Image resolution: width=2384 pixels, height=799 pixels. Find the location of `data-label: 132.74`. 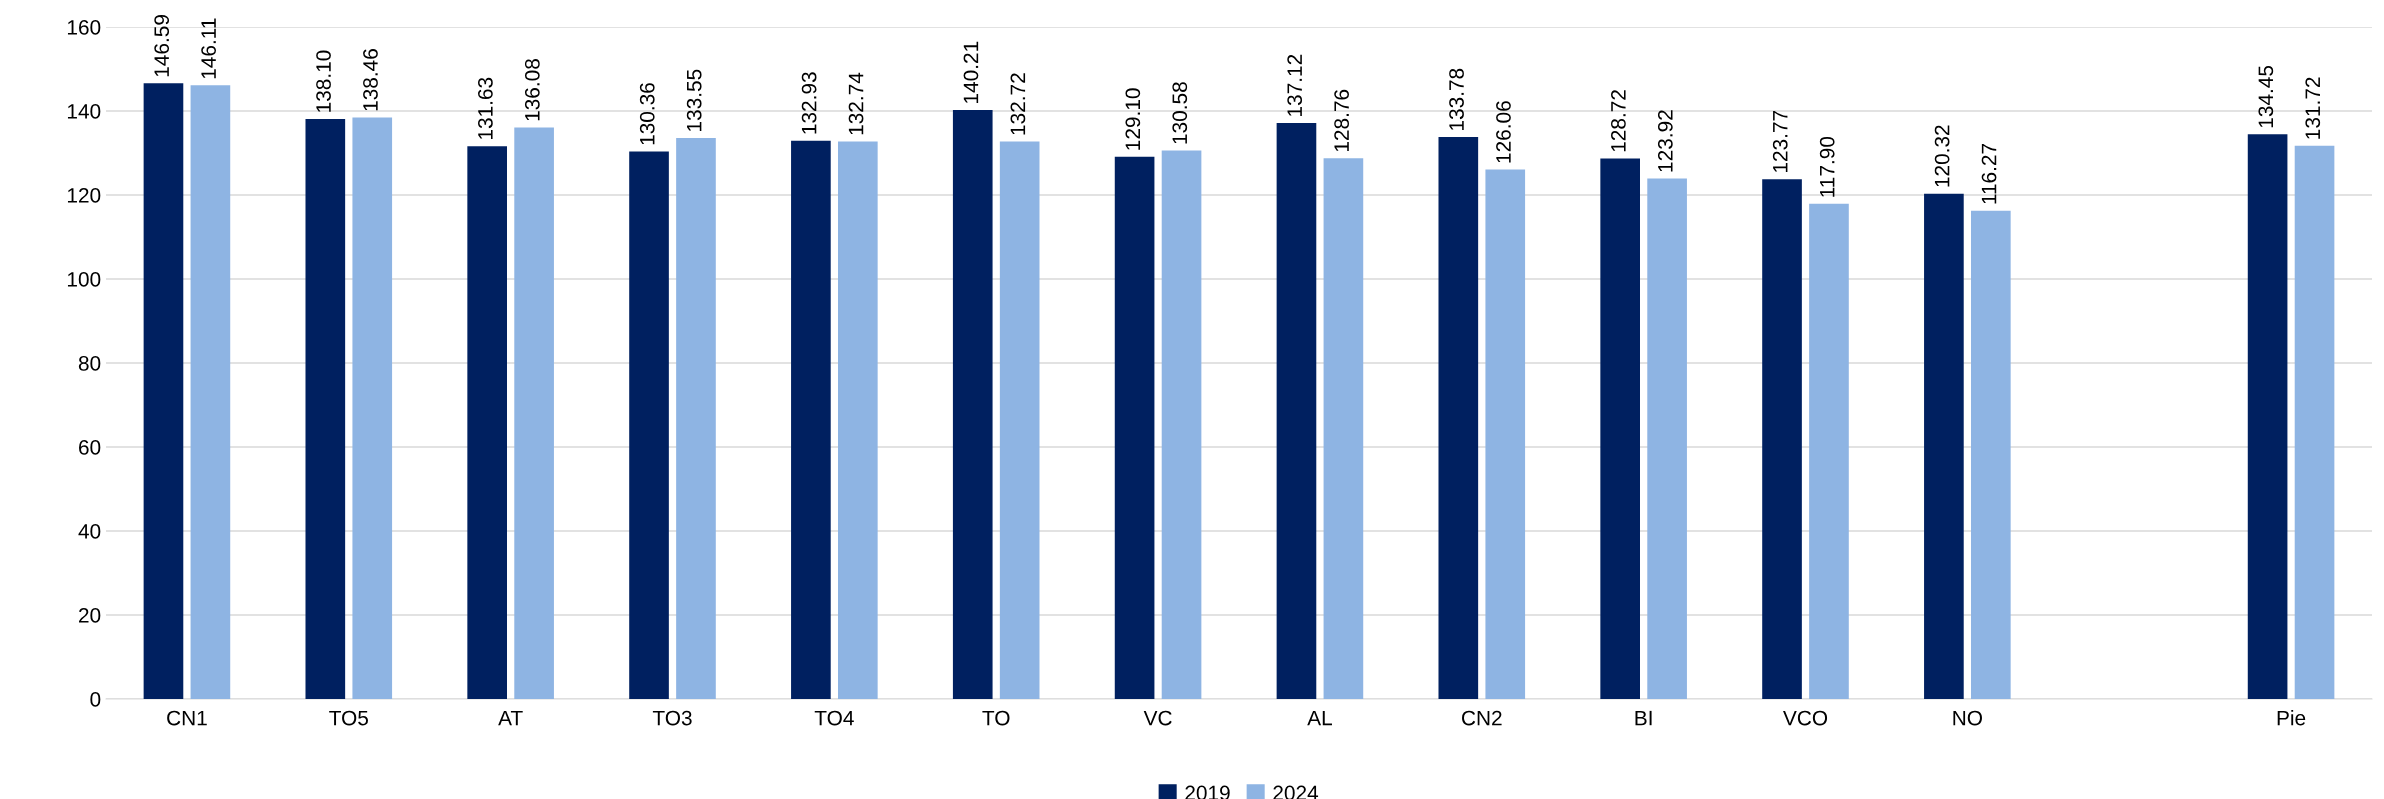

data-label: 132.74 is located at coordinates (856, 103).